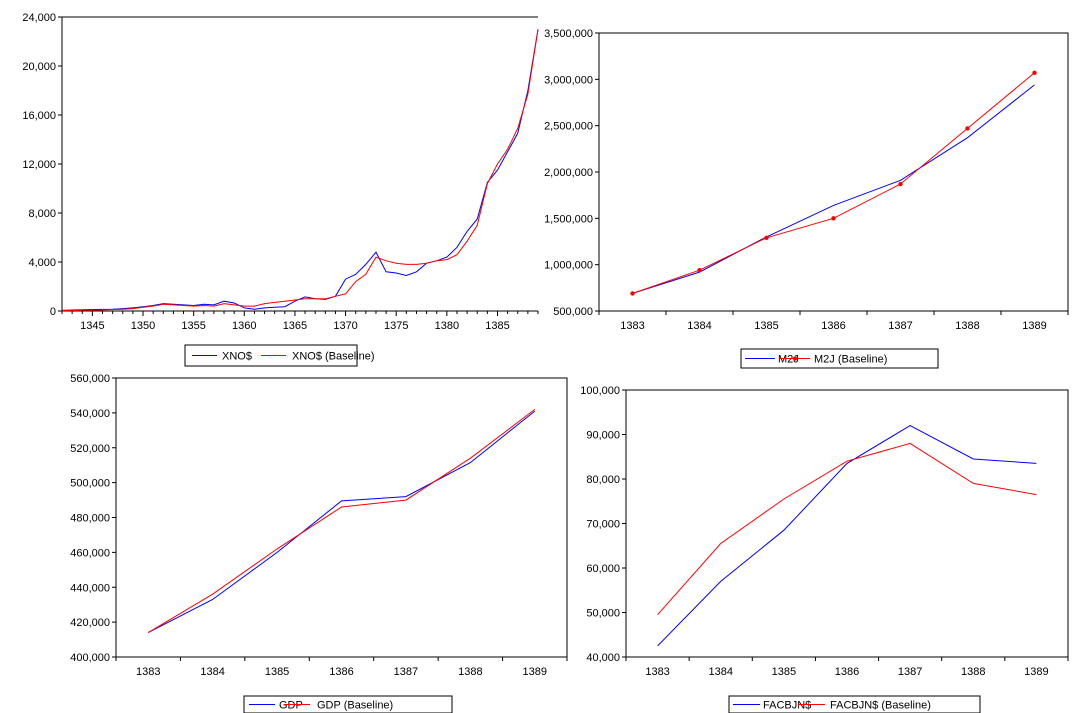 The height and width of the screenshot is (713, 1072). What do you see at coordinates (90, 553) in the screenshot?
I see `y-tick-label: 460,000` at bounding box center [90, 553].